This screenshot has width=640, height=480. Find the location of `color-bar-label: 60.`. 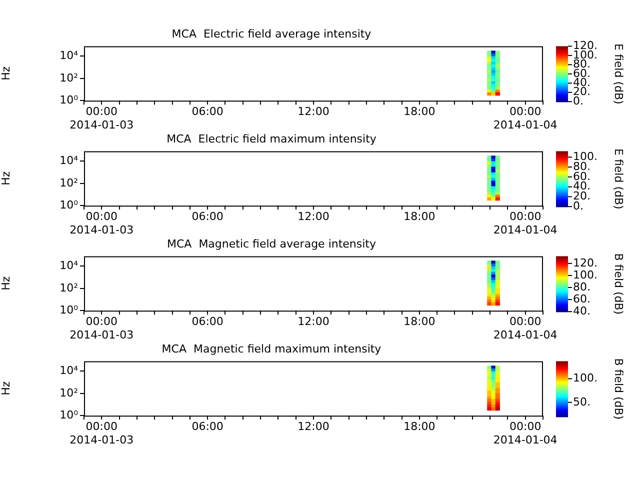

color-bar-label: 60. is located at coordinates (581, 299).